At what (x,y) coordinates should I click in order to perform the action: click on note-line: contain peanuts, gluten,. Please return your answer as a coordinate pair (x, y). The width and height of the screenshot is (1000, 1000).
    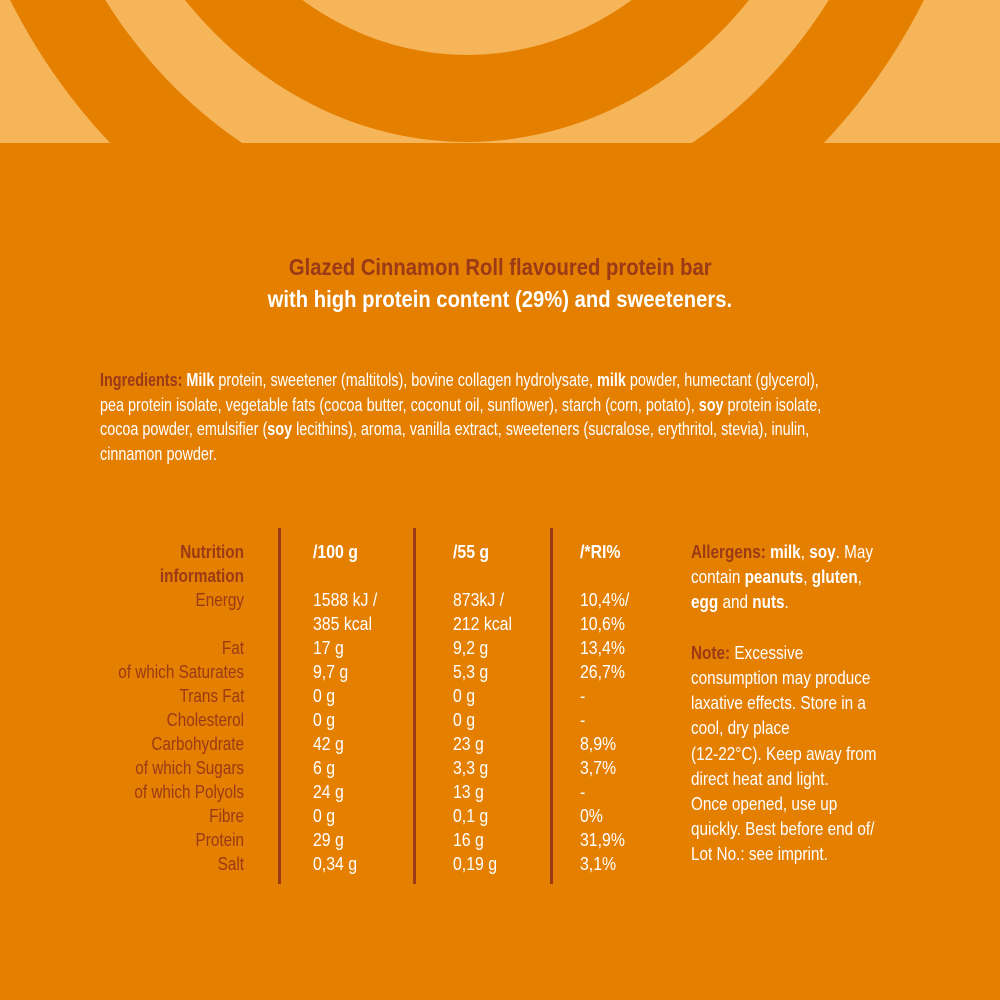
    Looking at the image, I should click on (776, 577).